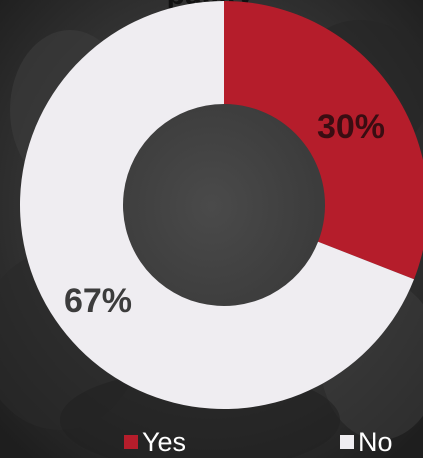 The width and height of the screenshot is (423, 458). What do you see at coordinates (347, 442) in the screenshot?
I see `legend-swatch-no` at bounding box center [347, 442].